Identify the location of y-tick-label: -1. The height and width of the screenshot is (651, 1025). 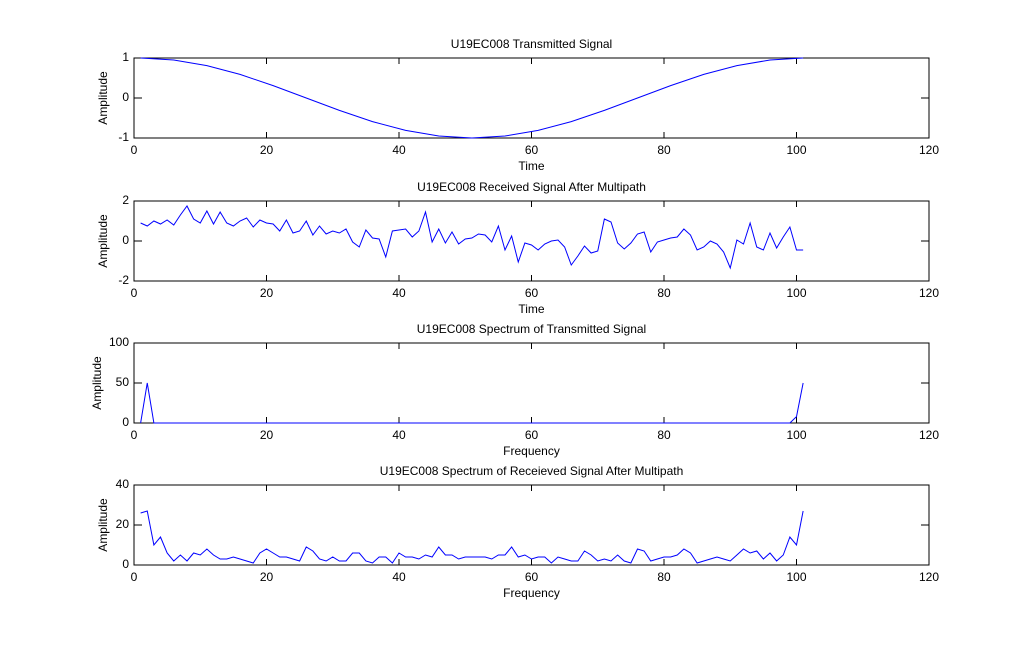
(123, 137).